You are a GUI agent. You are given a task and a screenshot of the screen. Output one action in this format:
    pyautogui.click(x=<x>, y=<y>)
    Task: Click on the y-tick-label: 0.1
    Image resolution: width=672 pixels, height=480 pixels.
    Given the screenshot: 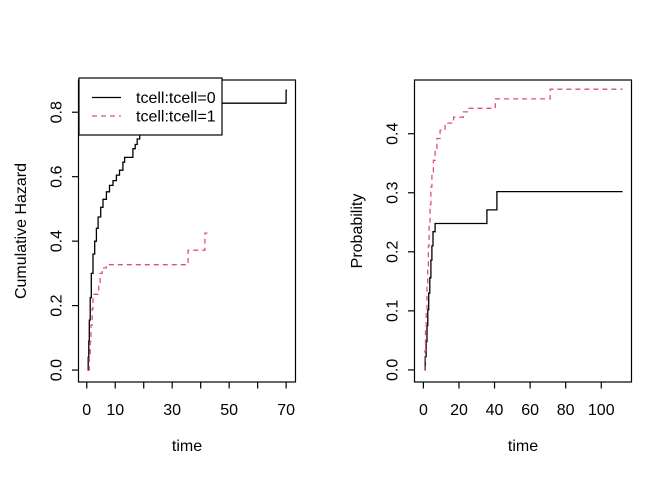 What is the action you would take?
    pyautogui.click(x=393, y=311)
    